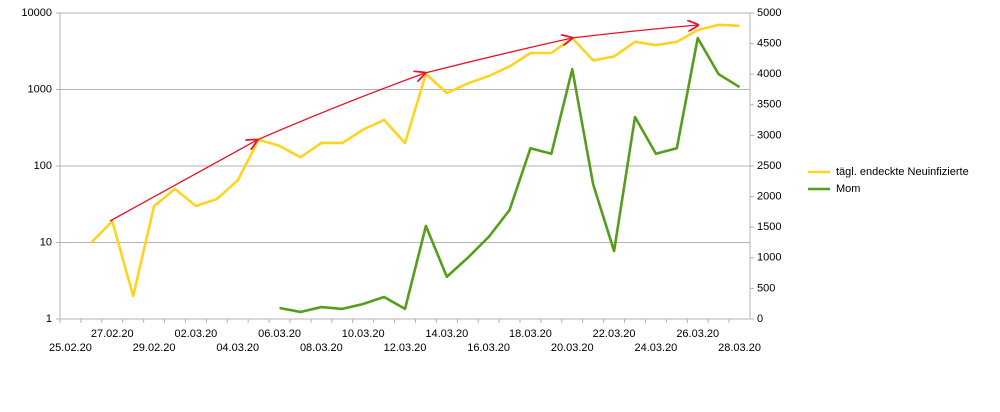  What do you see at coordinates (446, 334) in the screenshot?
I see `x-tick-label: 14.03.20` at bounding box center [446, 334].